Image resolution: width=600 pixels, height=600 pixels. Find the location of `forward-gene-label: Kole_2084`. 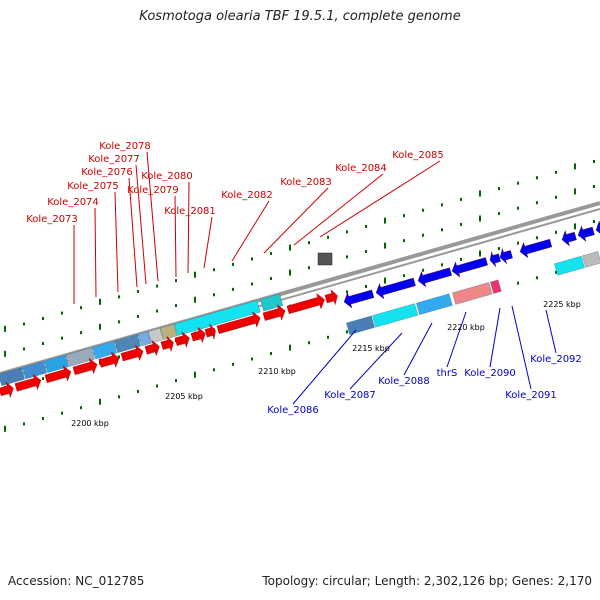

forward-gene-label: Kole_2084 is located at coordinates (361, 168).